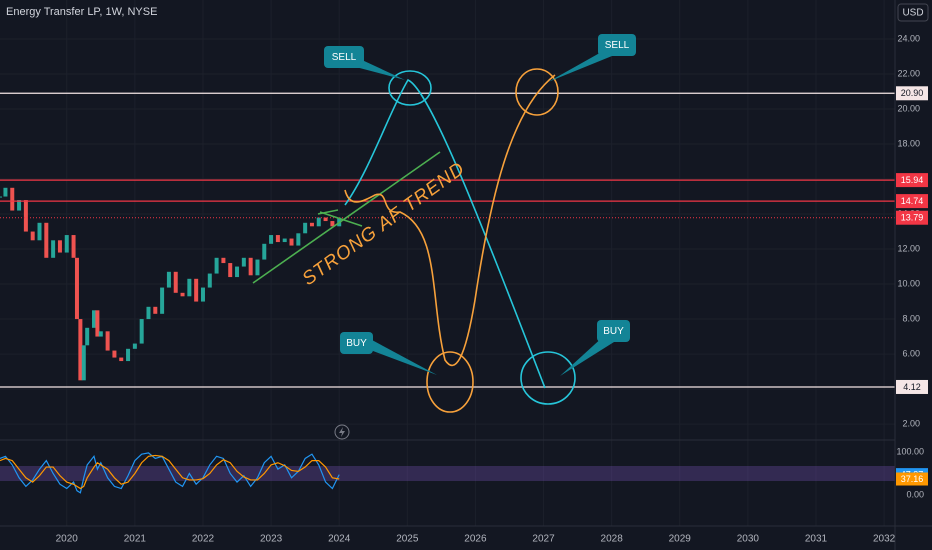 Image resolution: width=932 pixels, height=550 pixels. I want to click on chart-title: Energy Transfer LP, 1W, NYSE, so click(81, 12).